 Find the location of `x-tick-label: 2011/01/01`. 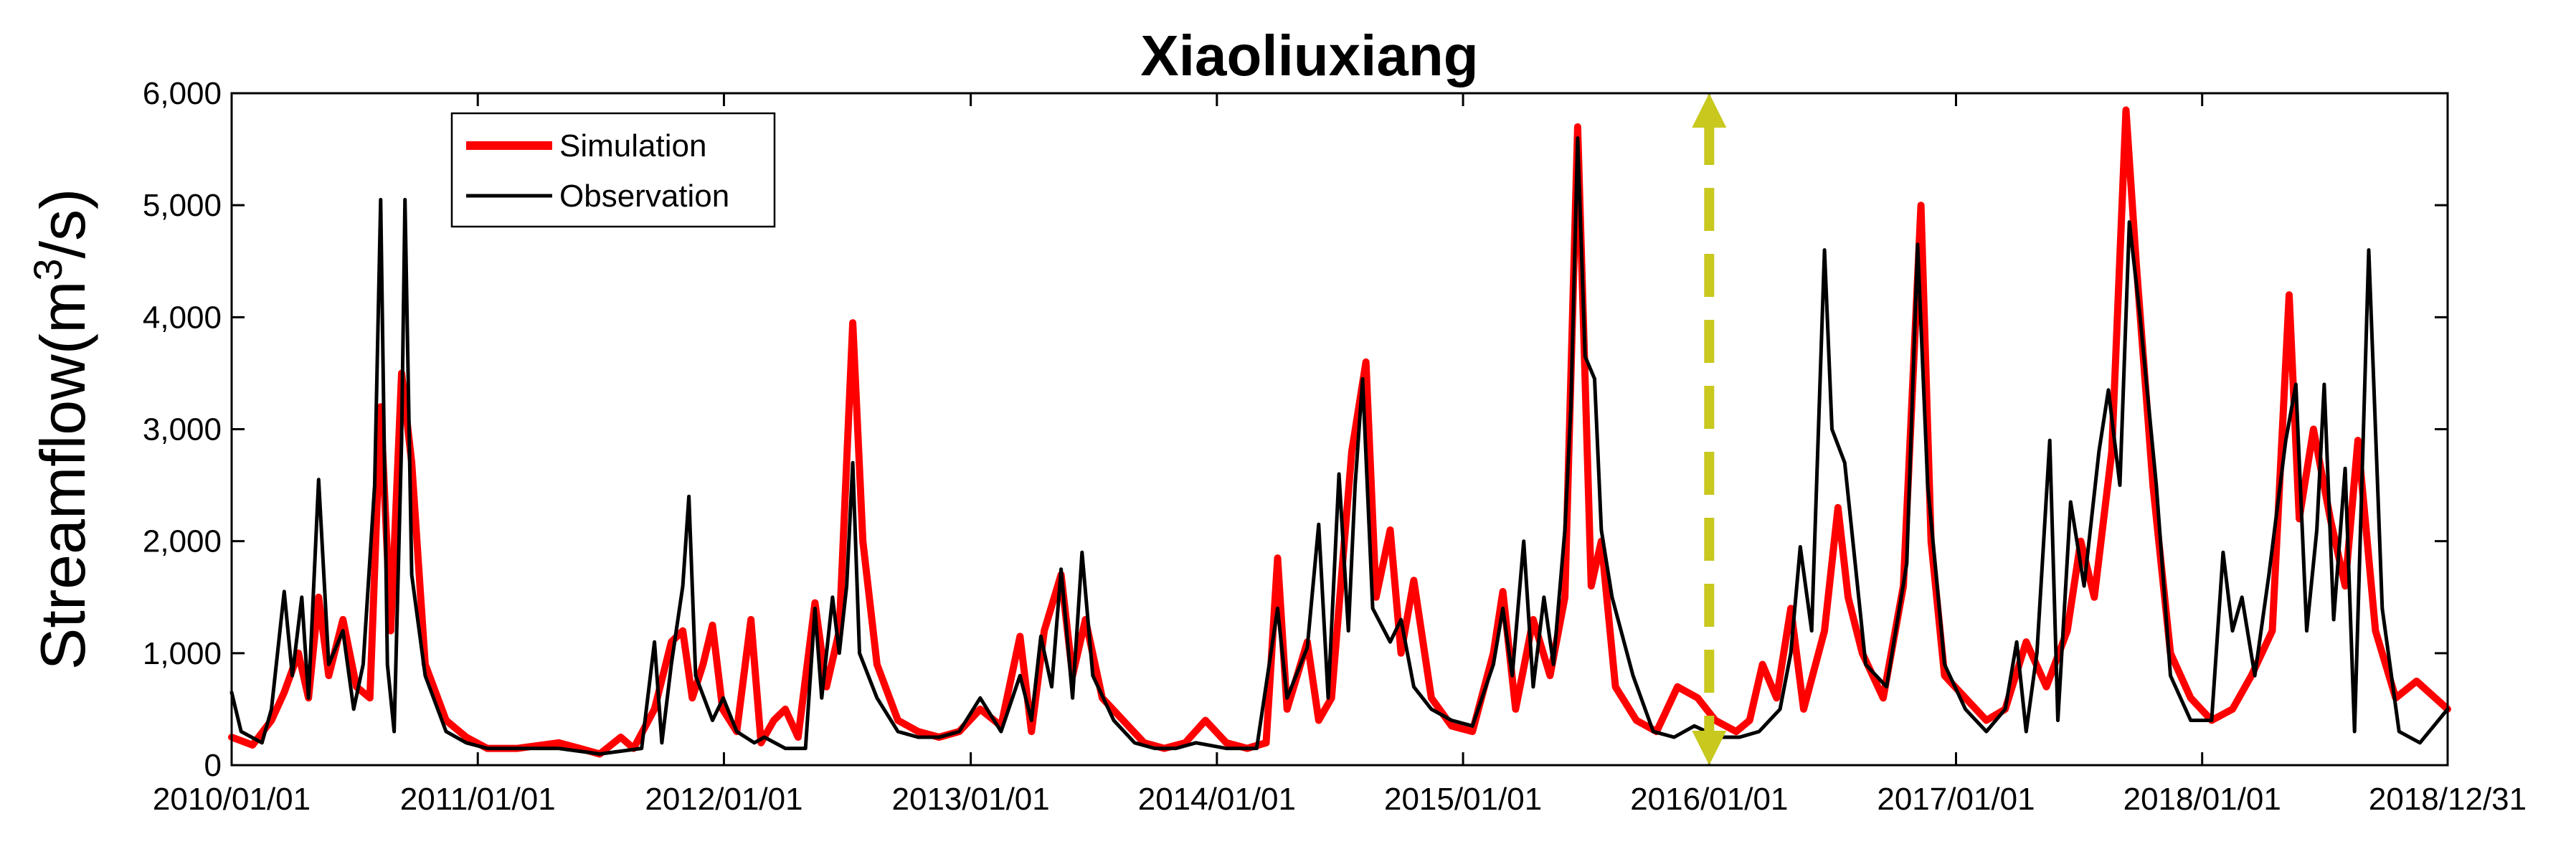

x-tick-label: 2011/01/01 is located at coordinates (478, 800).